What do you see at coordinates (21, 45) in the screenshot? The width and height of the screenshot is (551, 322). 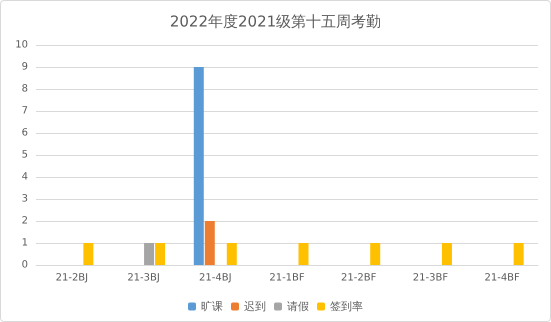 I see `y-tick-label: 10` at bounding box center [21, 45].